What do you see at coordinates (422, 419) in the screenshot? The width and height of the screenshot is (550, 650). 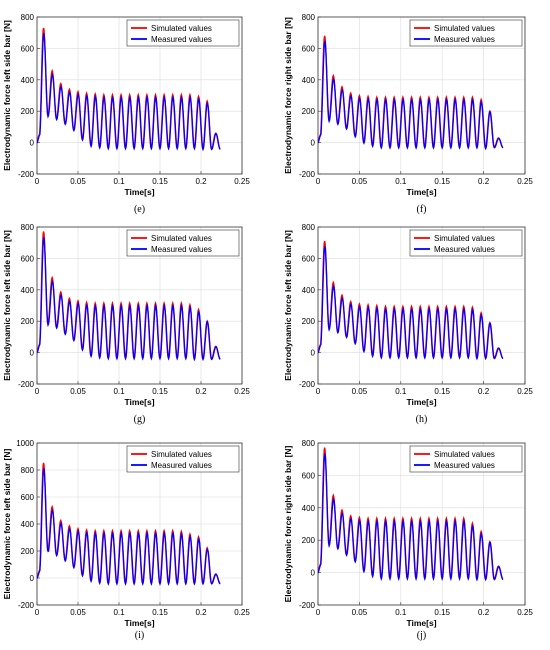 I see `panel-caption: (h)` at bounding box center [422, 419].